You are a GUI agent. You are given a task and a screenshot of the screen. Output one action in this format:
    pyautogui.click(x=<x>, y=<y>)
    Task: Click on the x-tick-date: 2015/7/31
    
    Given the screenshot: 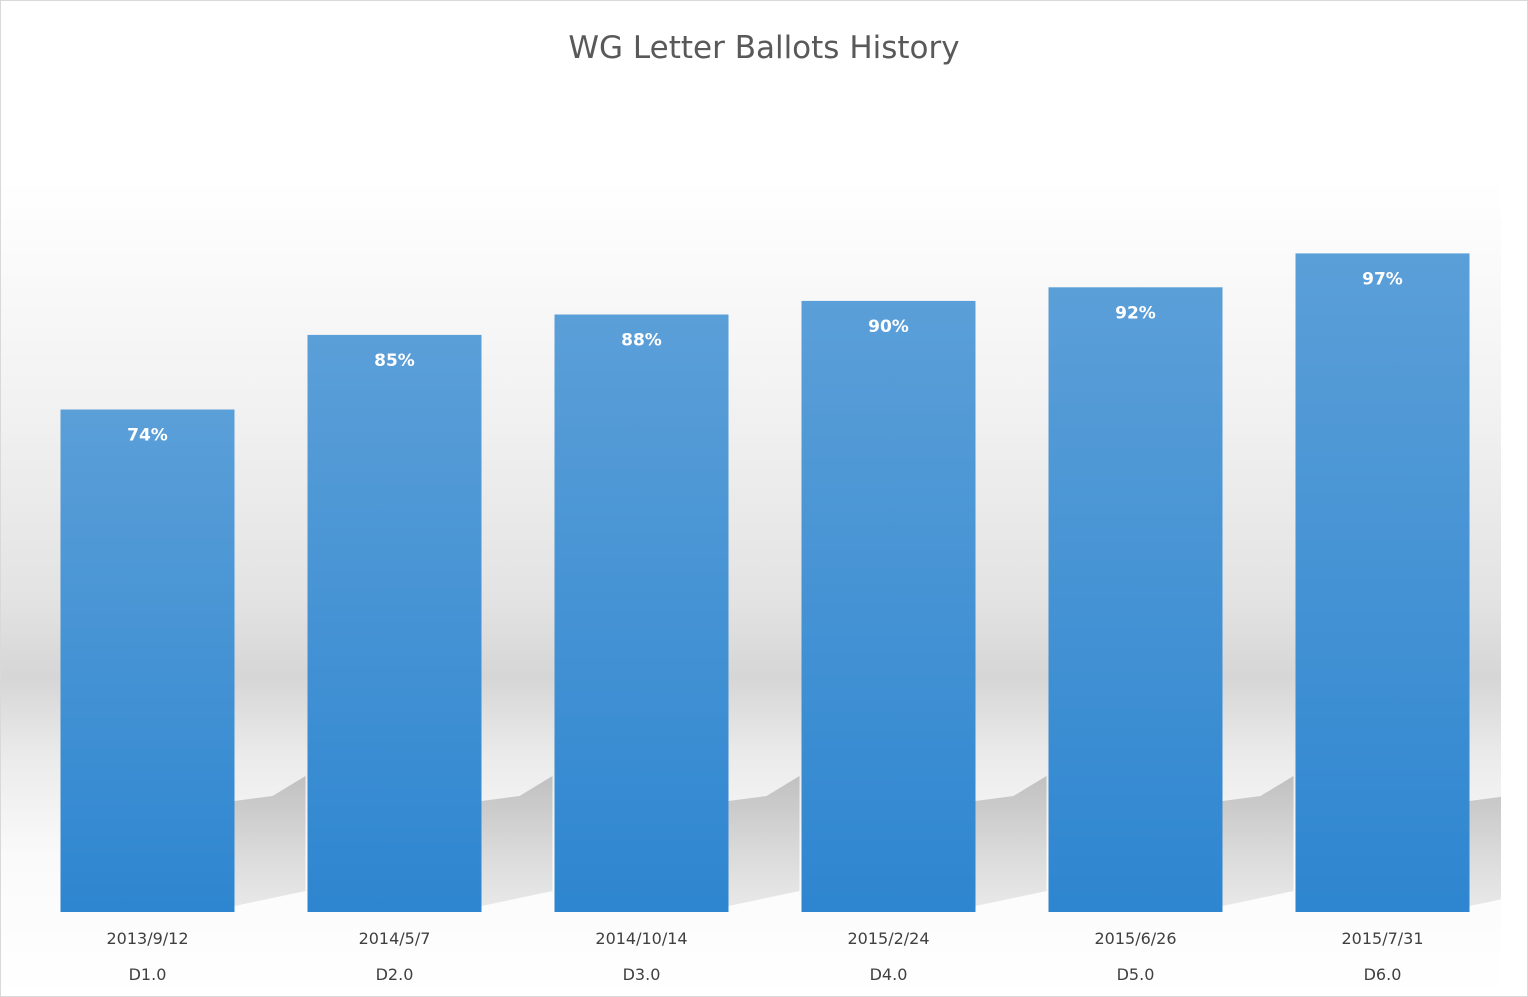 What is the action you would take?
    pyautogui.click(x=1382, y=938)
    